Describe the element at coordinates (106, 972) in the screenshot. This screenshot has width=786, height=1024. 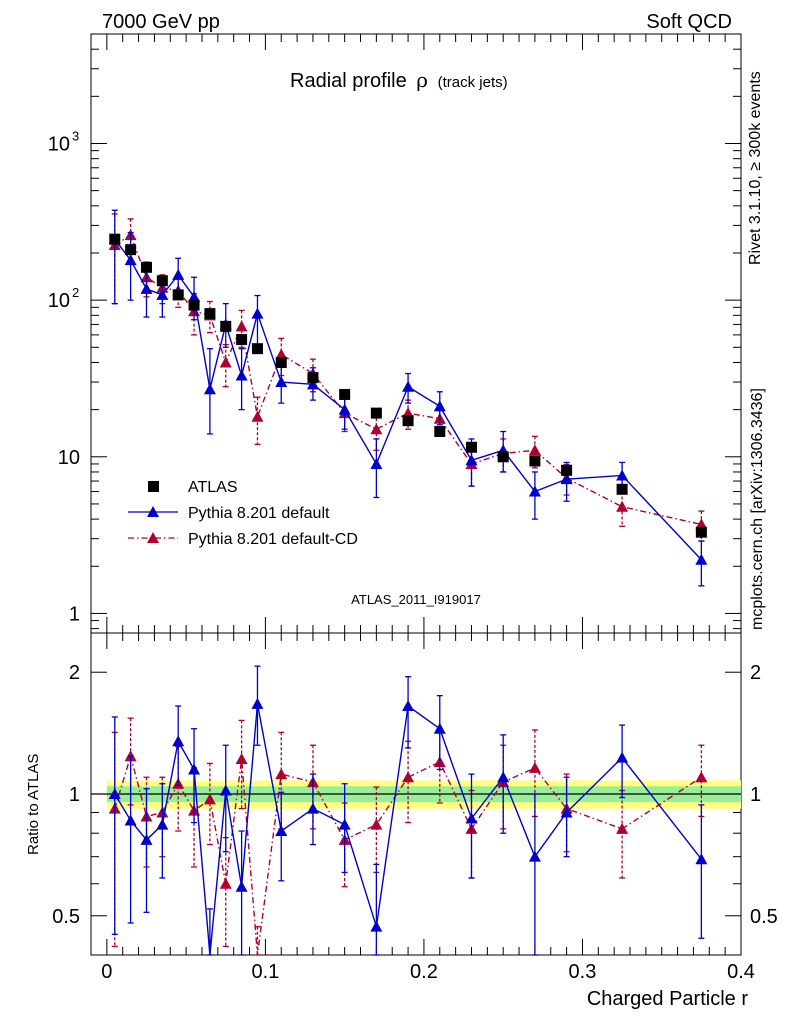
I see `x-tick-label: 0` at that location.